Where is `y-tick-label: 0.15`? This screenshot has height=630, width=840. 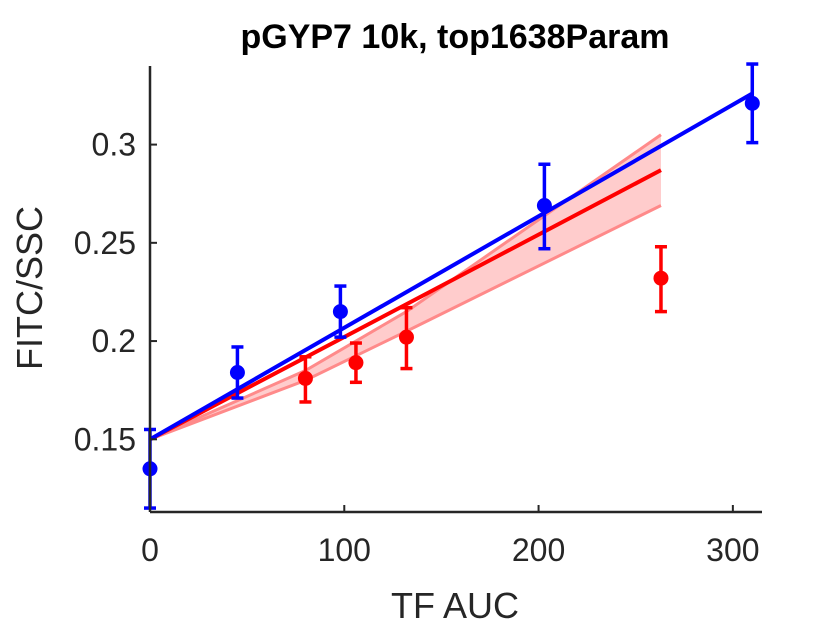
y-tick-label: 0.15 is located at coordinates (105, 439).